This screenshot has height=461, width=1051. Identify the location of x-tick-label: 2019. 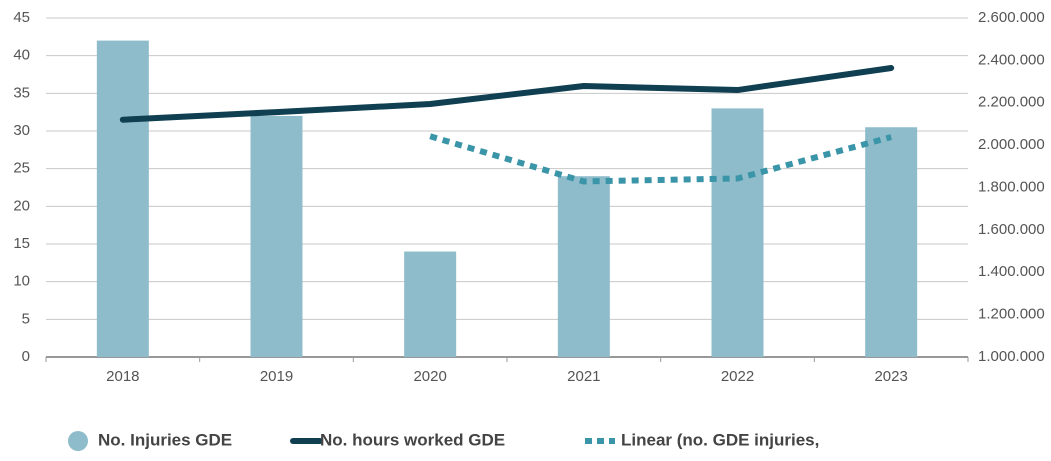
(276, 376).